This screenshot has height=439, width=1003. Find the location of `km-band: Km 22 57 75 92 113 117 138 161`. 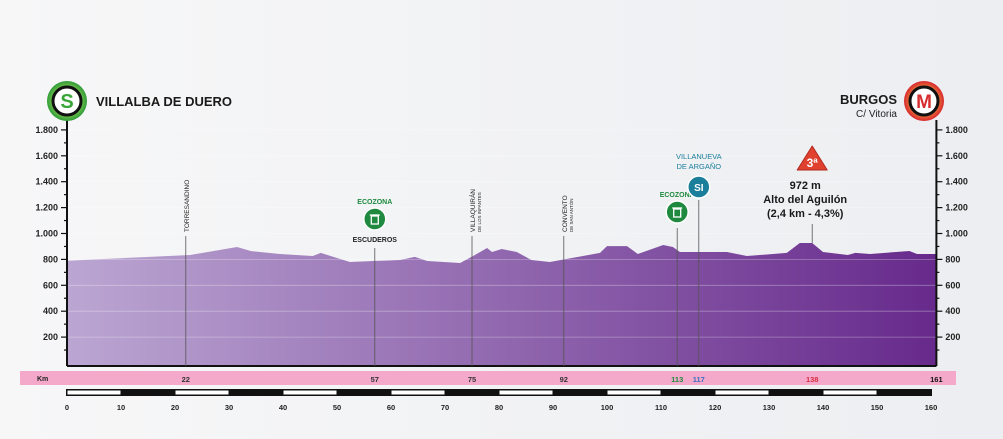

km-band: Km 22 57 75 92 113 117 138 161 is located at coordinates (488, 378).